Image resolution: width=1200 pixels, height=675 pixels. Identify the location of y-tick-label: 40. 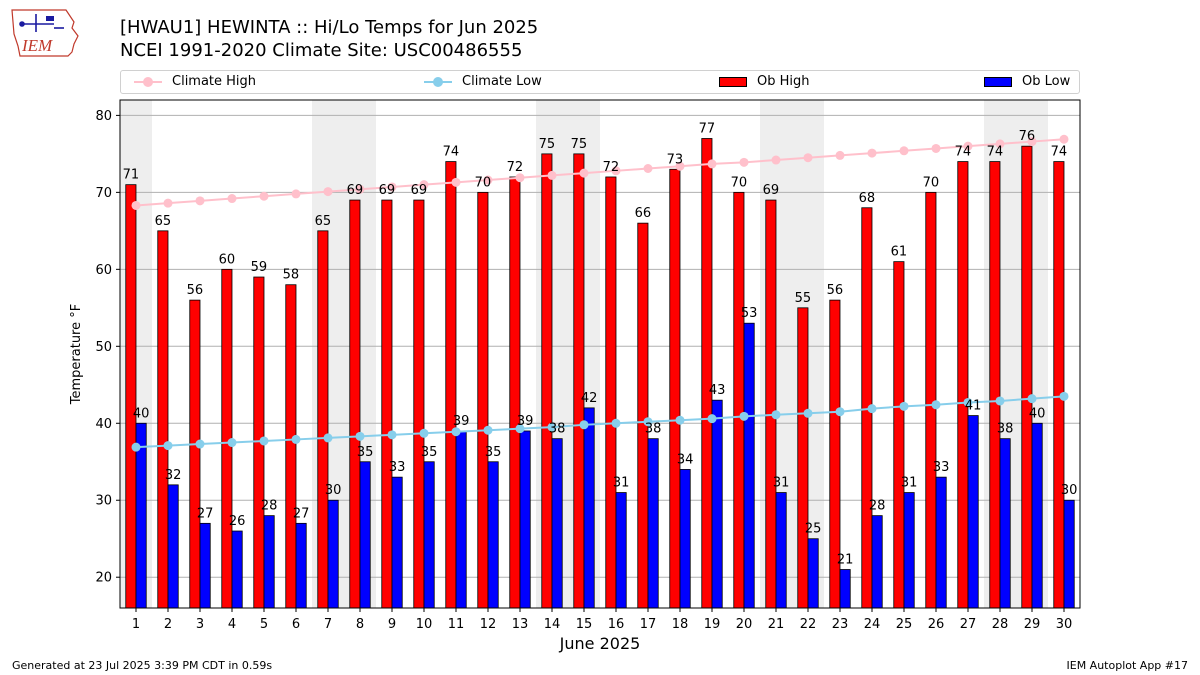
(103, 424).